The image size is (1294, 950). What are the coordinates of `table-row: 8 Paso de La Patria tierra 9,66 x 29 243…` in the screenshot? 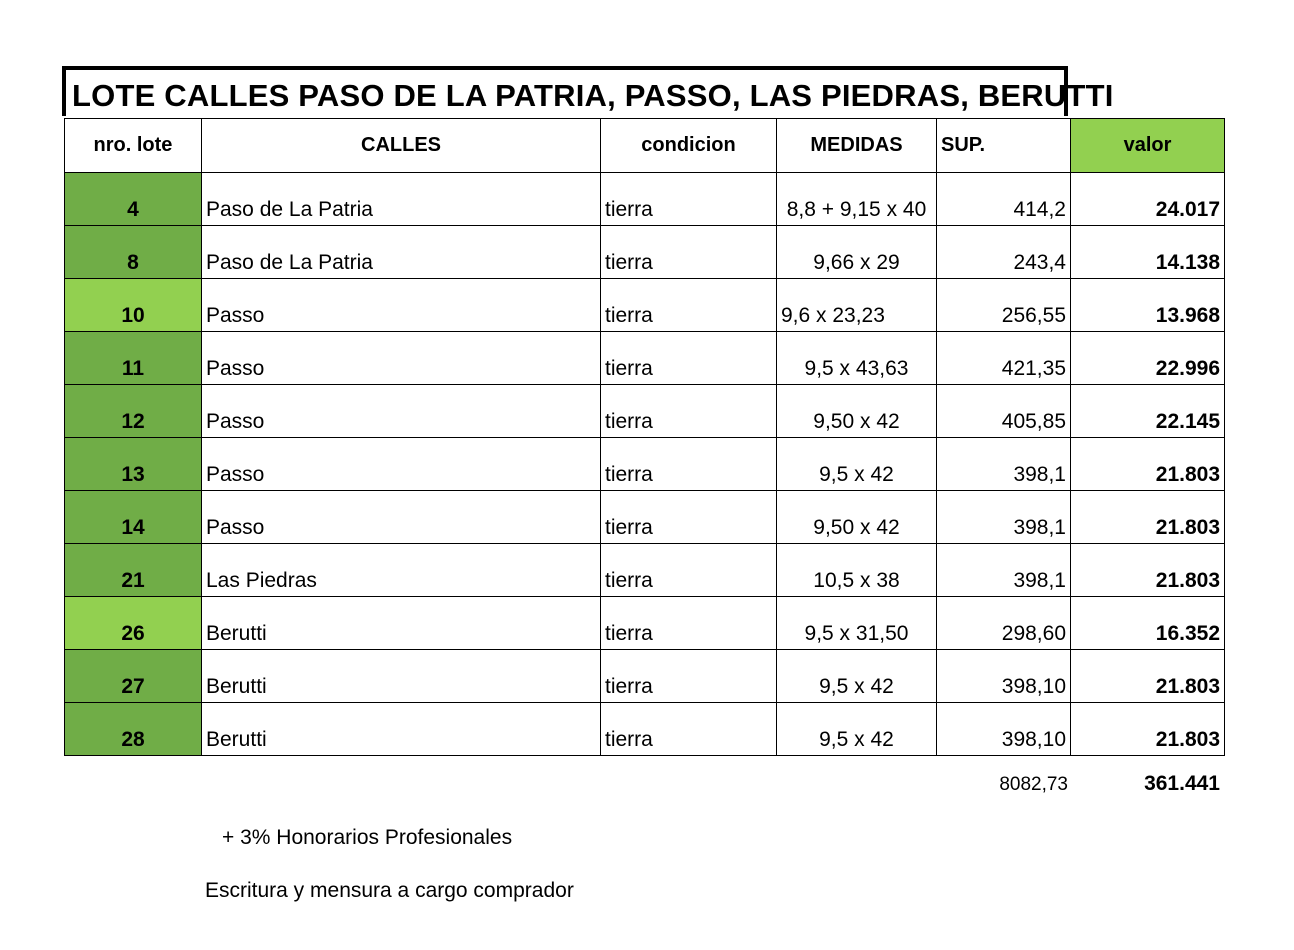 It's located at (644, 252).